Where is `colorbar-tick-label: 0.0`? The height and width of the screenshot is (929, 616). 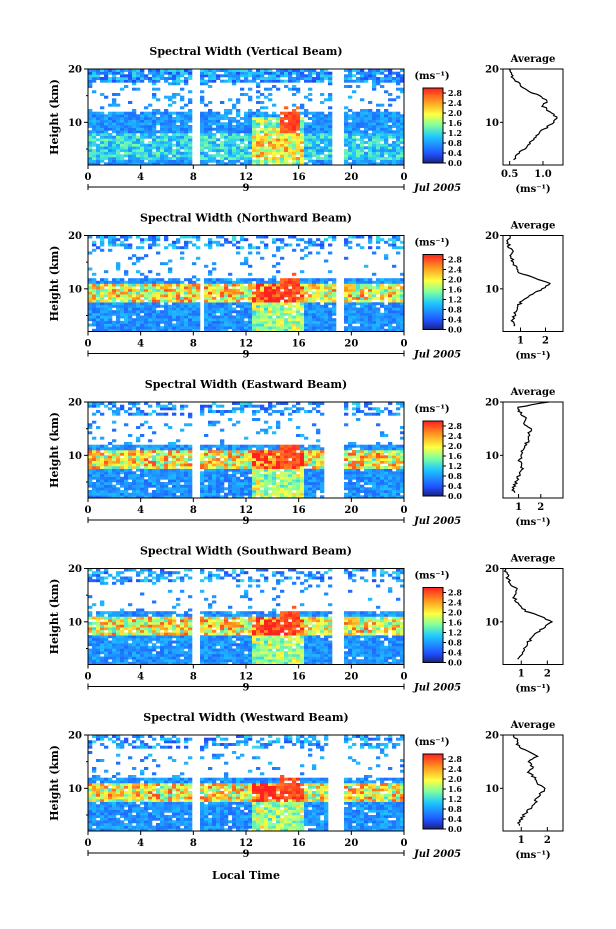 colorbar-tick-label: 0.0 is located at coordinates (455, 163).